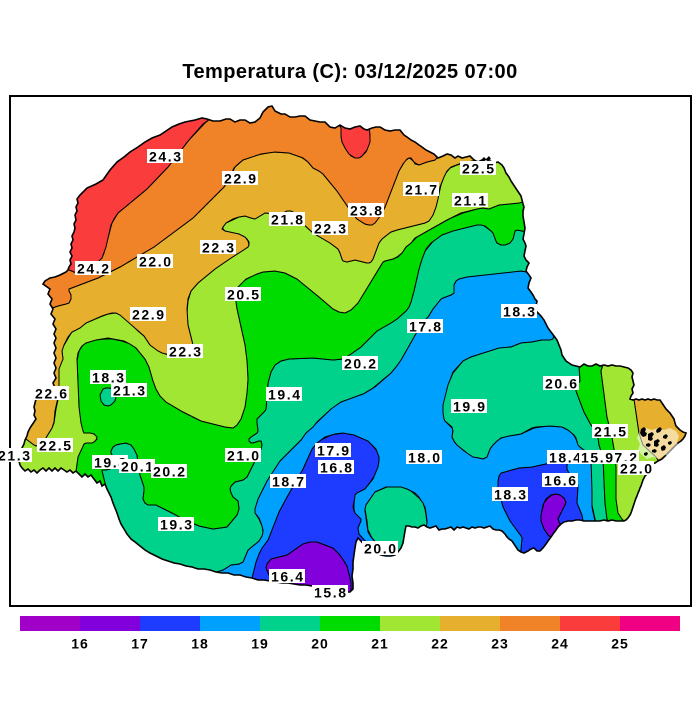  What do you see at coordinates (80, 644) in the screenshot?
I see `svg-text: 16` at bounding box center [80, 644].